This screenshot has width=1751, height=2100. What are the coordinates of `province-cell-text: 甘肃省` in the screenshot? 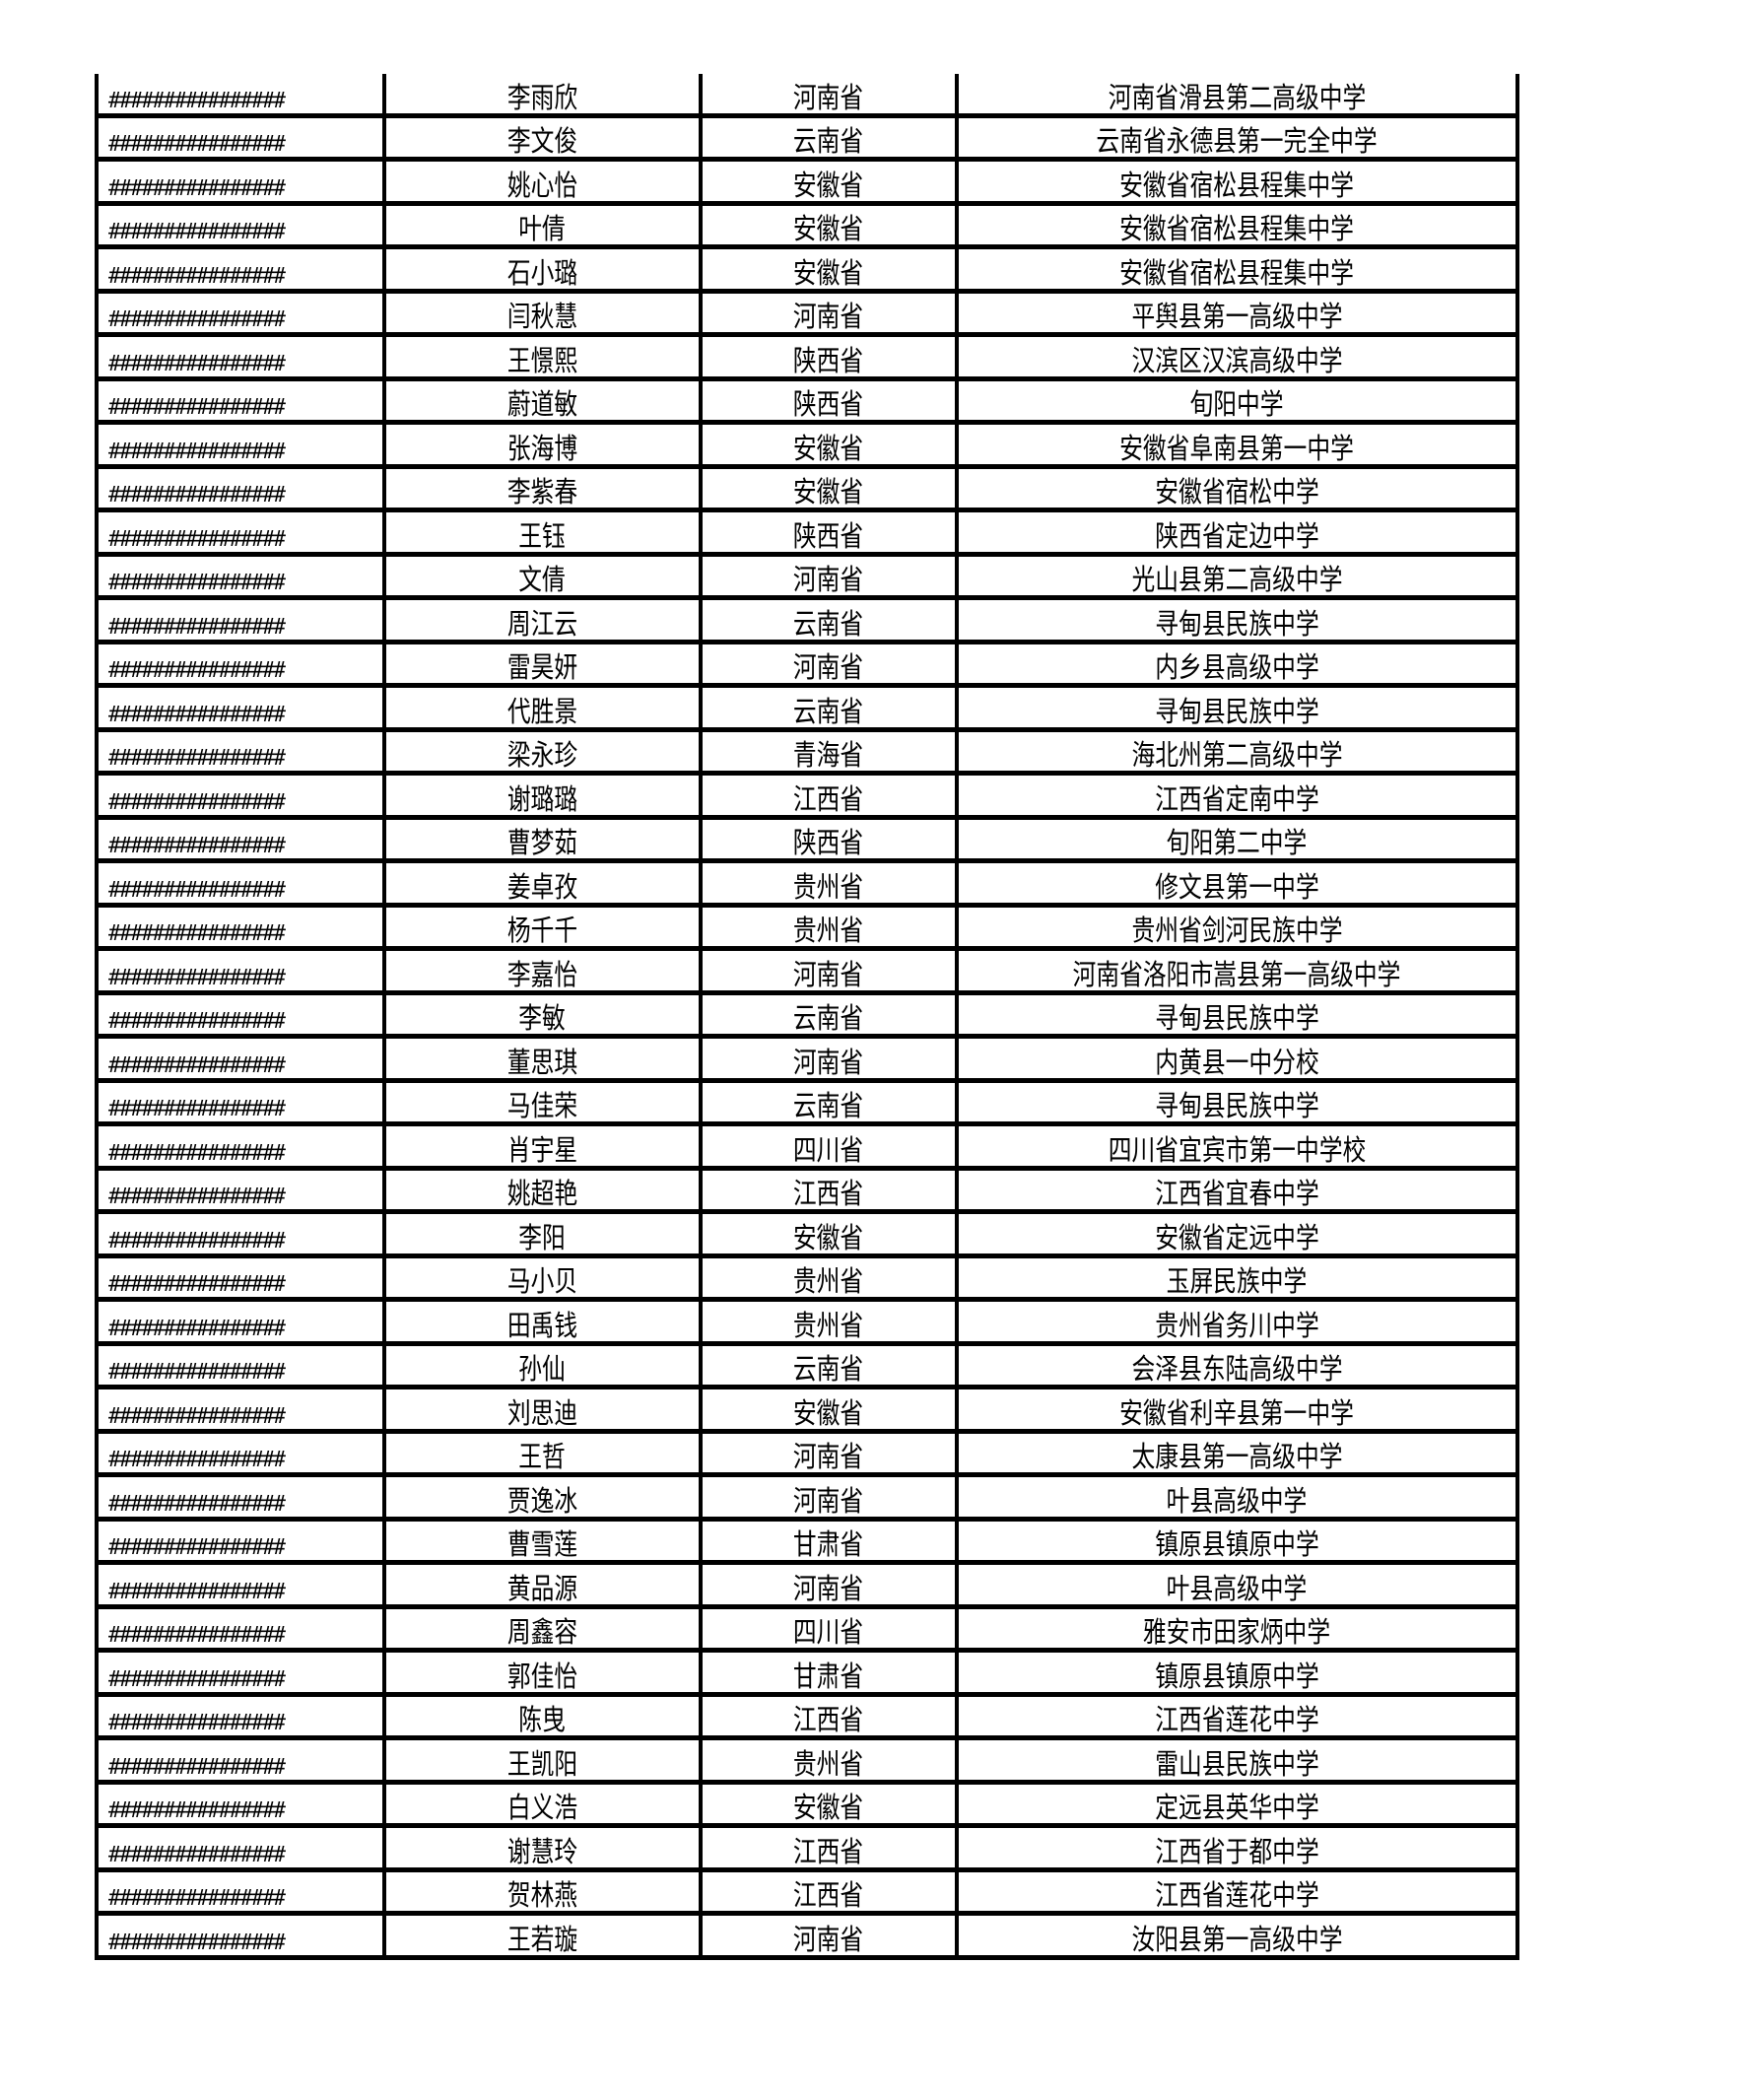 It's located at (828, 1543).